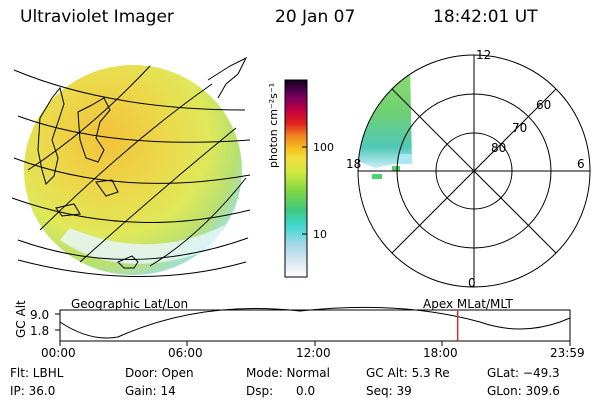 This screenshot has height=400, width=600. What do you see at coordinates (567, 353) in the screenshot?
I see `timeline-x-tick-2359: 23:59` at bounding box center [567, 353].